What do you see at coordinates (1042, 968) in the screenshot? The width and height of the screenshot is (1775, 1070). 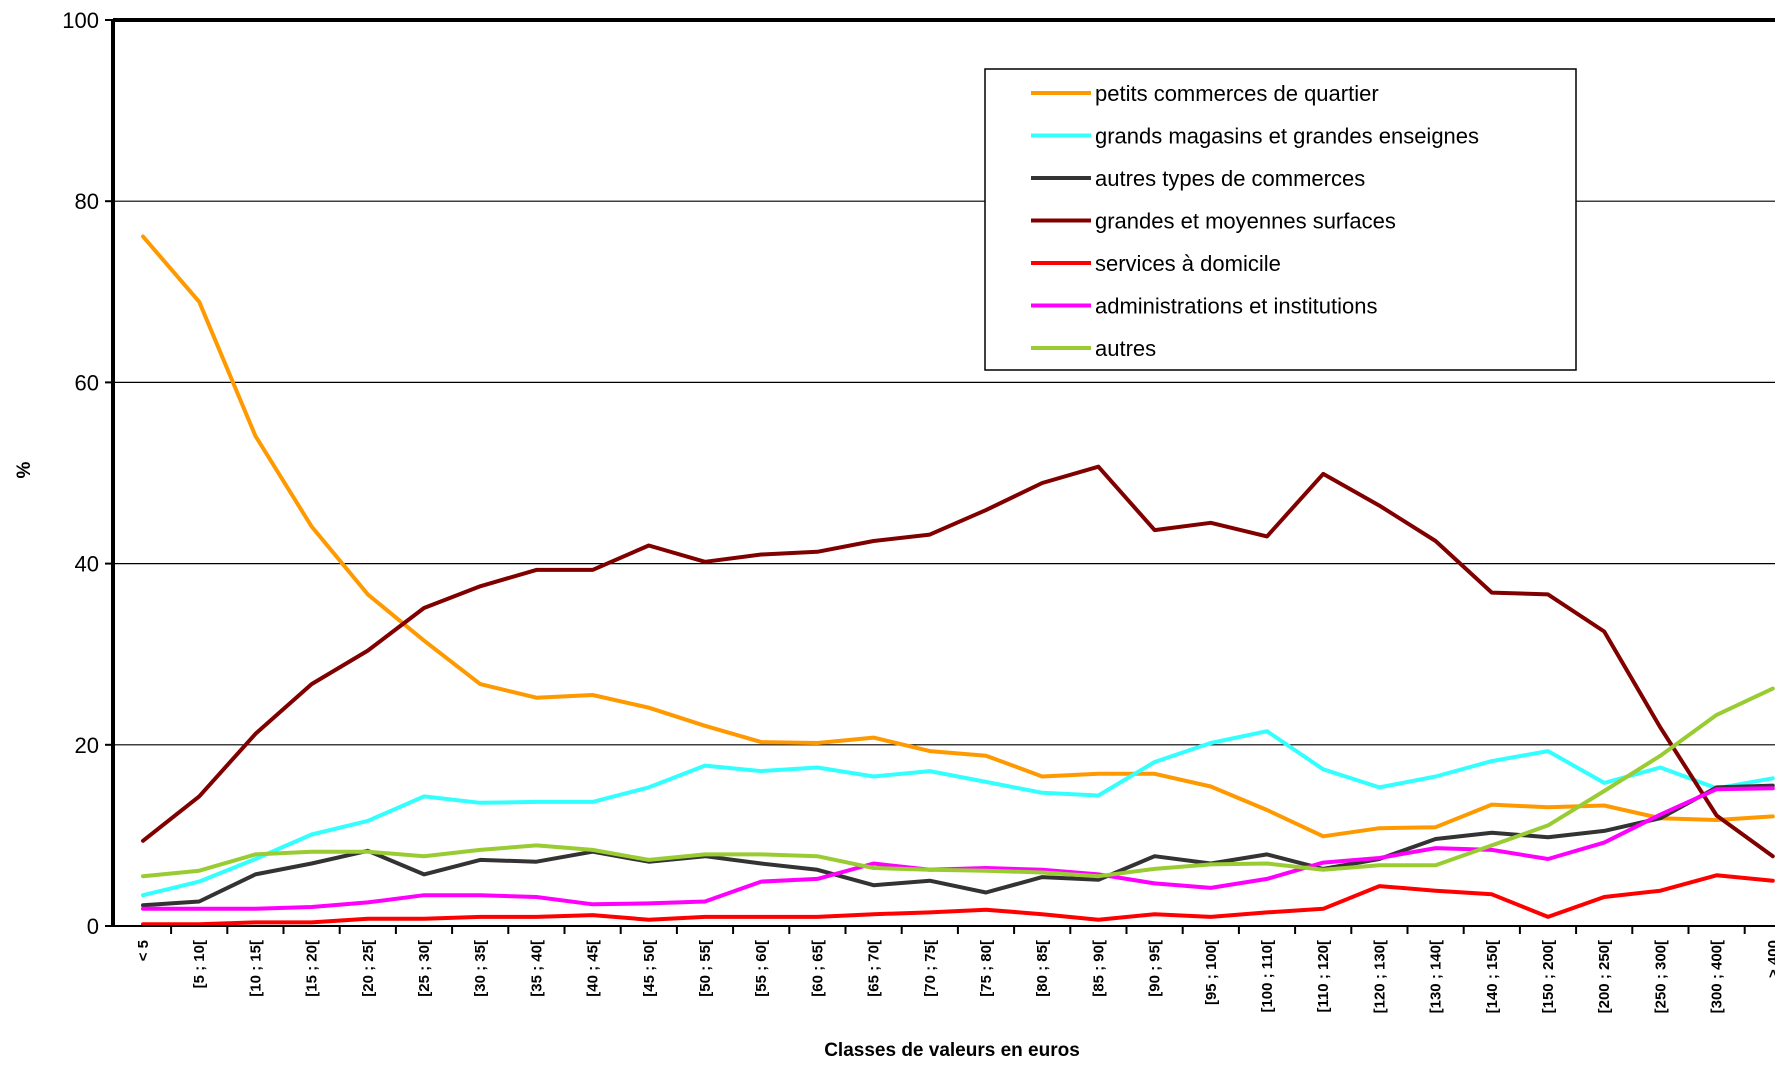 I see `x-tick-label: [80 ; 85[` at bounding box center [1042, 968].